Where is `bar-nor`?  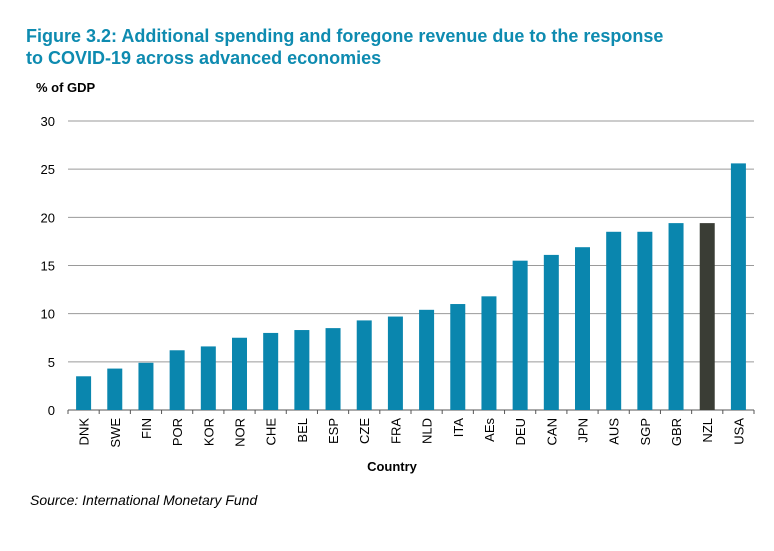 bar-nor is located at coordinates (239, 373).